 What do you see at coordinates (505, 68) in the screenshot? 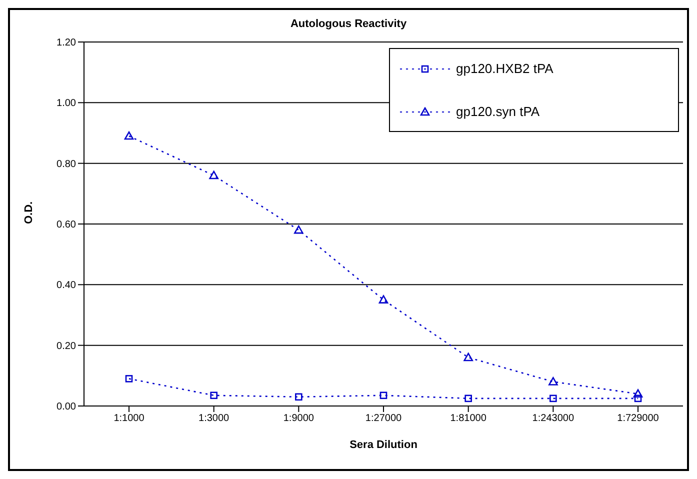
I see `legend-label: gp120.HXB2 tPA` at bounding box center [505, 68].